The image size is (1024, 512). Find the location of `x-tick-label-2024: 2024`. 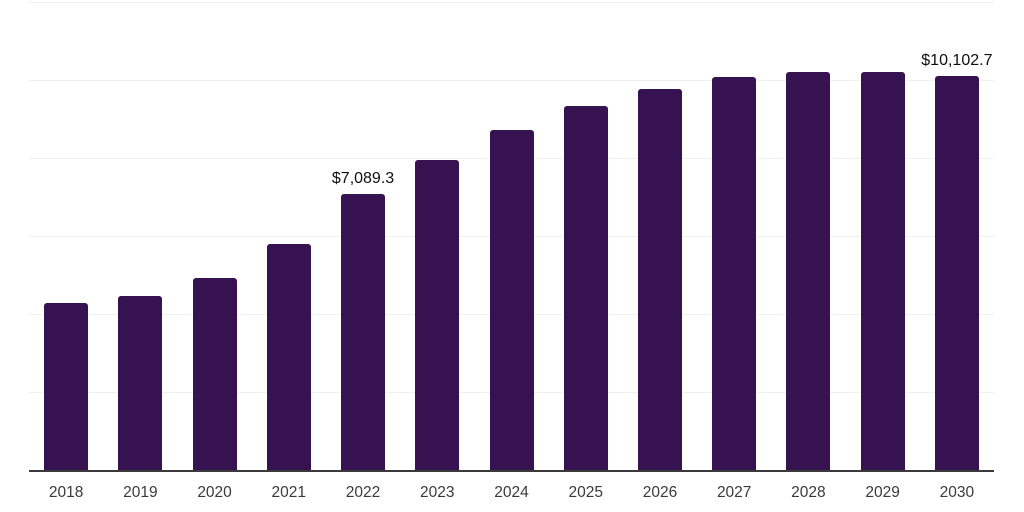

x-tick-label-2024: 2024 is located at coordinates (511, 492).